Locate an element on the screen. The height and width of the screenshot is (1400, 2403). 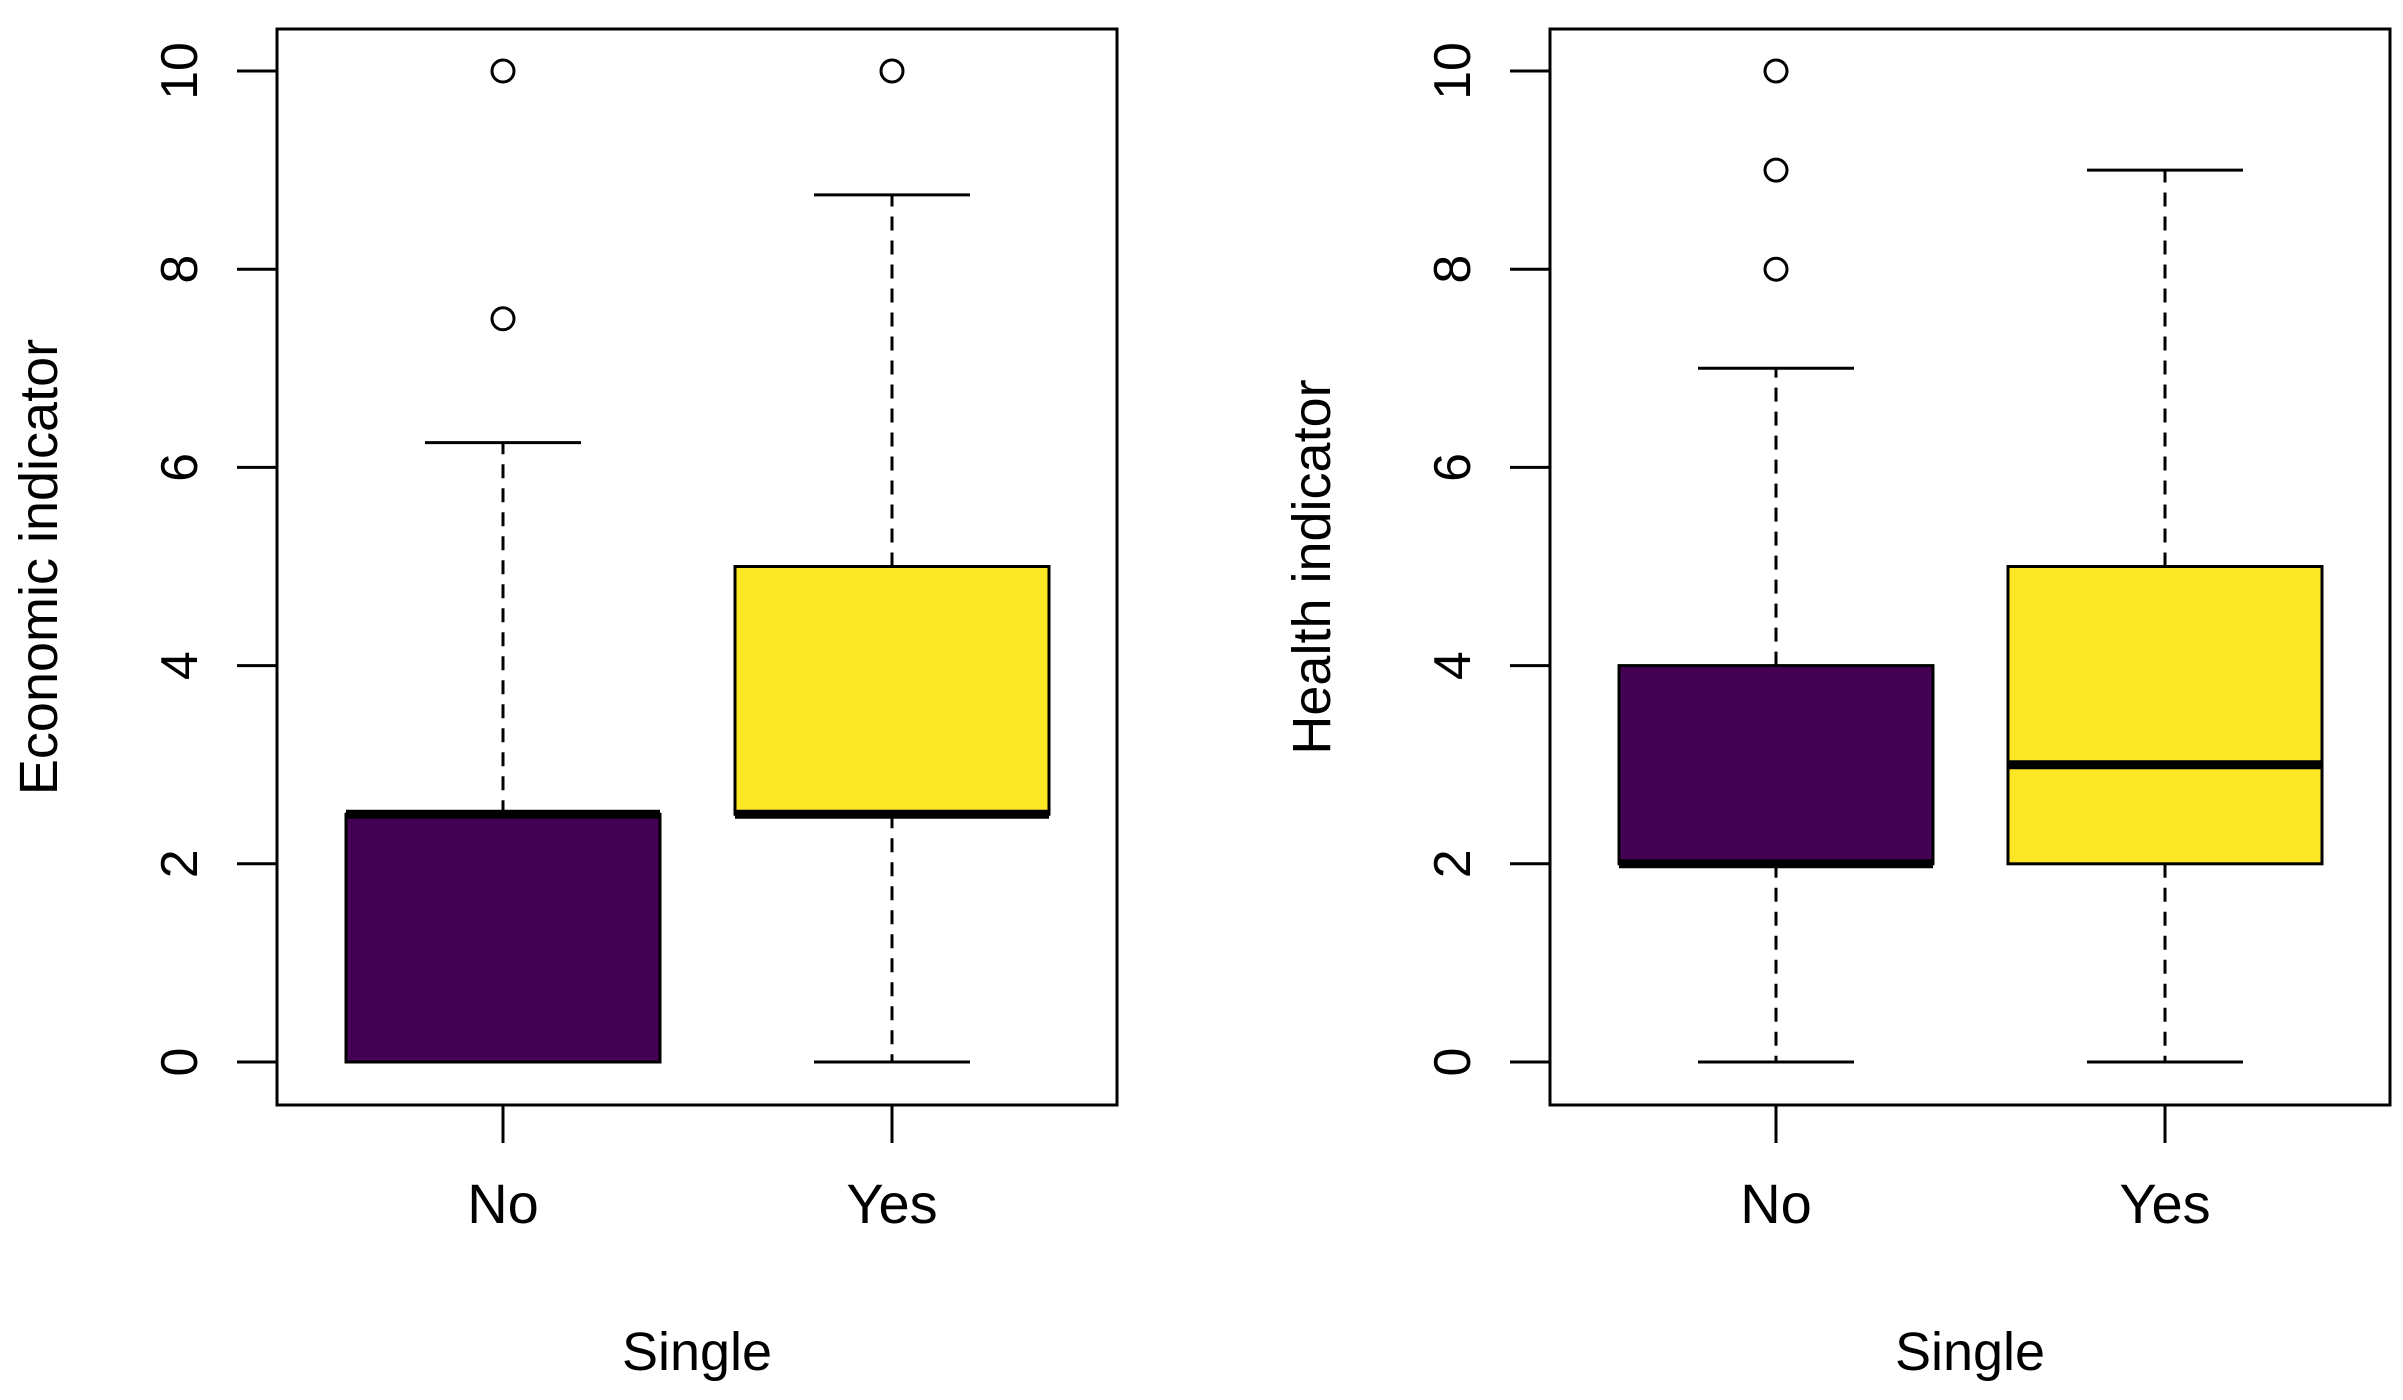
y-axis-title: Economic indicator is located at coordinates (39, 567).